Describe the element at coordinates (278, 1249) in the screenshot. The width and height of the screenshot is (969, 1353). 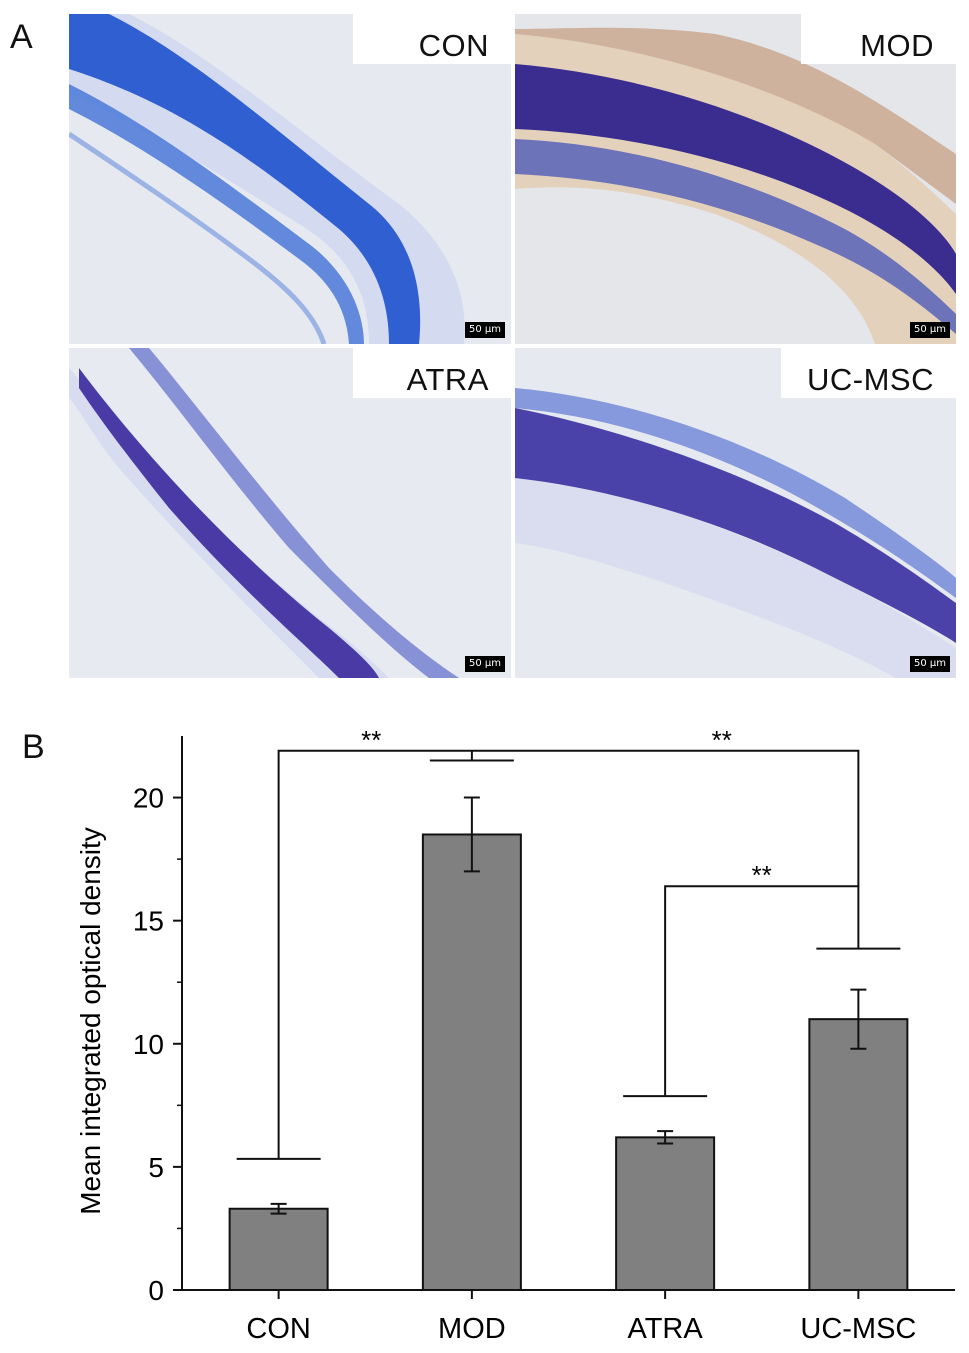
I see `bar-con` at that location.